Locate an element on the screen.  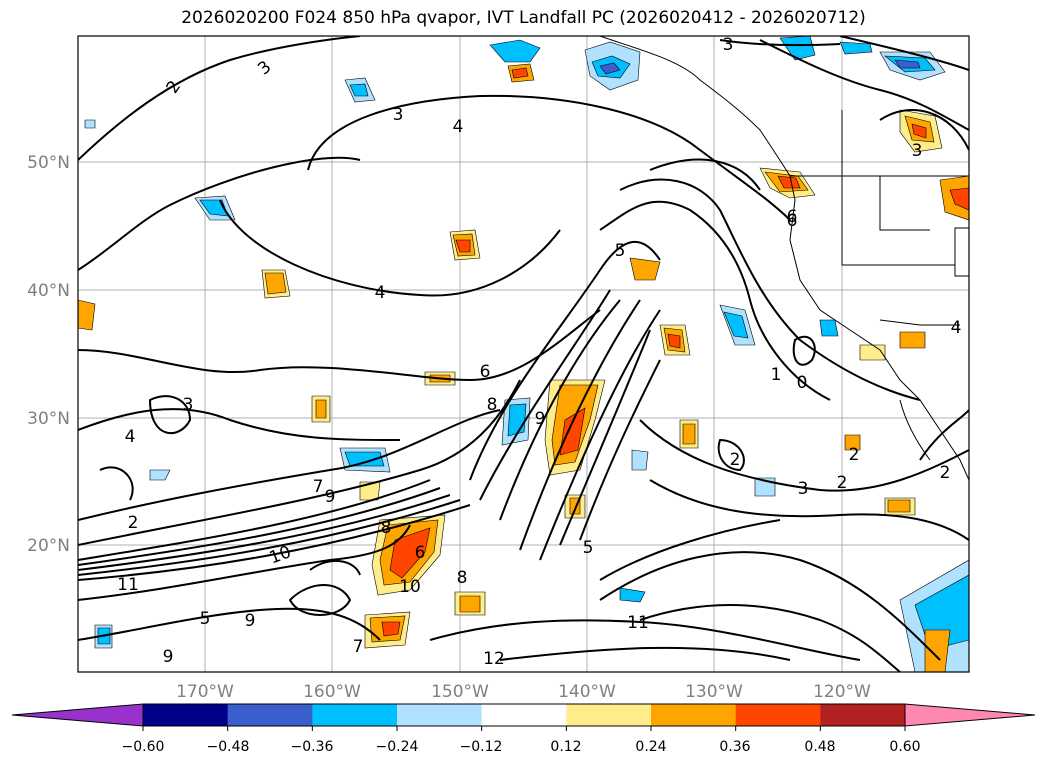
lon-label-120w: 120°W is located at coordinates (842, 692).